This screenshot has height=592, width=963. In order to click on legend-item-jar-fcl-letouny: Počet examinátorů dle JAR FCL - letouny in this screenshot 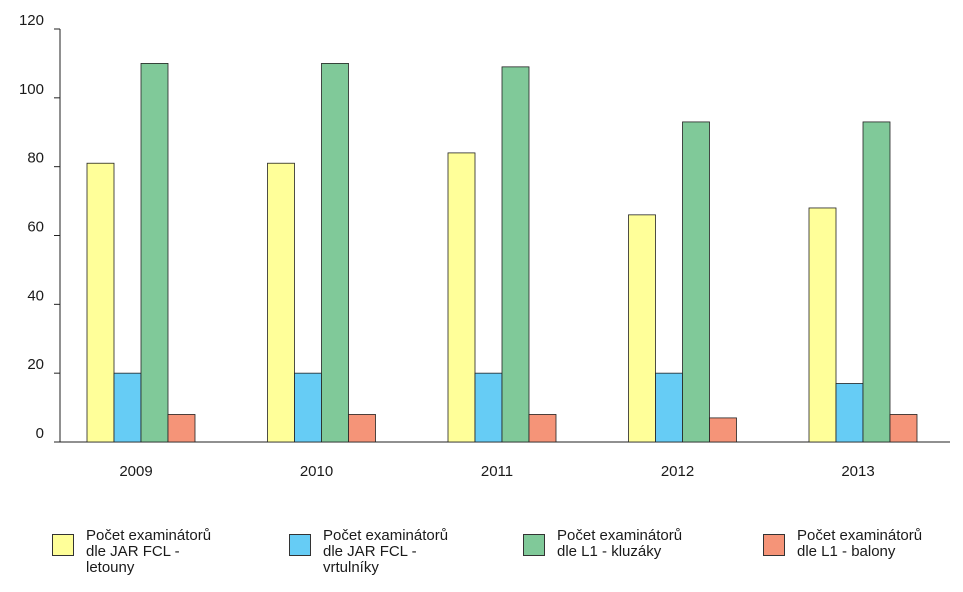, I will do `click(154, 552)`.